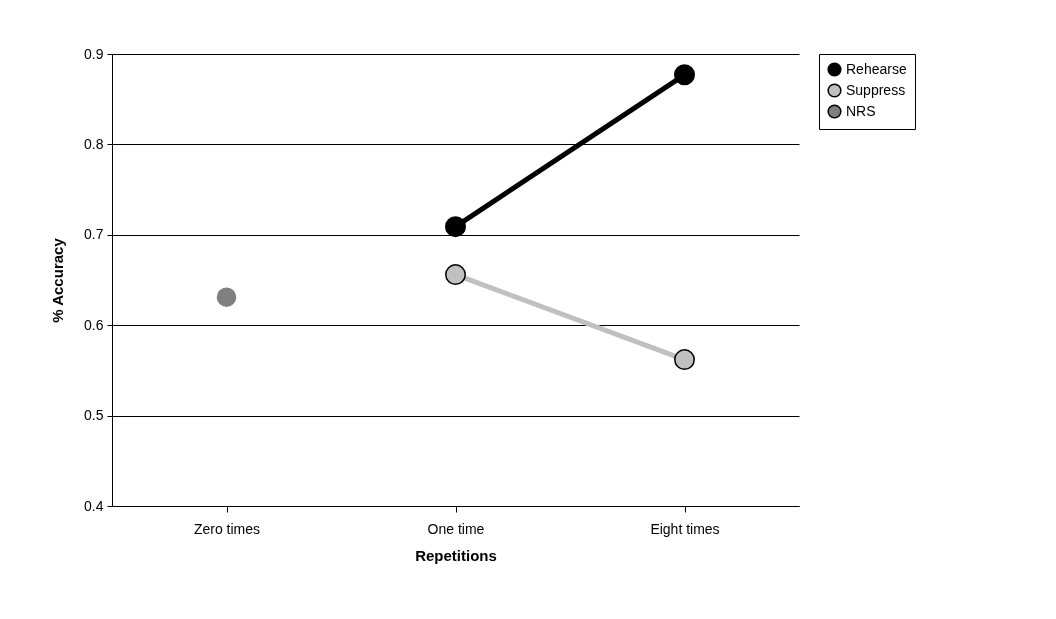 The height and width of the screenshot is (619, 1056). What do you see at coordinates (456, 528) in the screenshot?
I see `x-tick-label: One time` at bounding box center [456, 528].